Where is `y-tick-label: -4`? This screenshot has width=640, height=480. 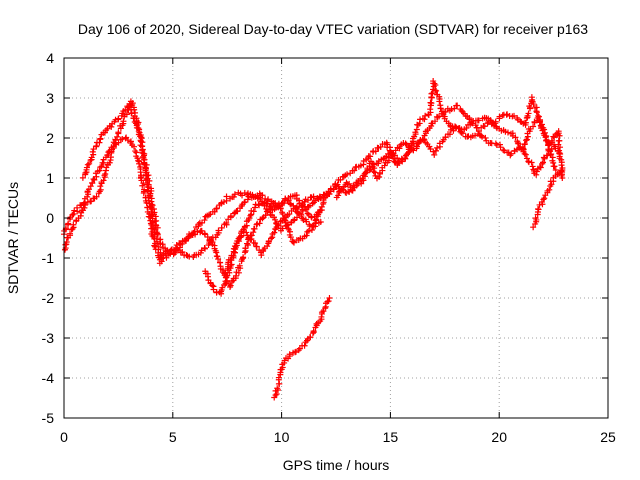 y-tick-label: -4 is located at coordinates (48, 378).